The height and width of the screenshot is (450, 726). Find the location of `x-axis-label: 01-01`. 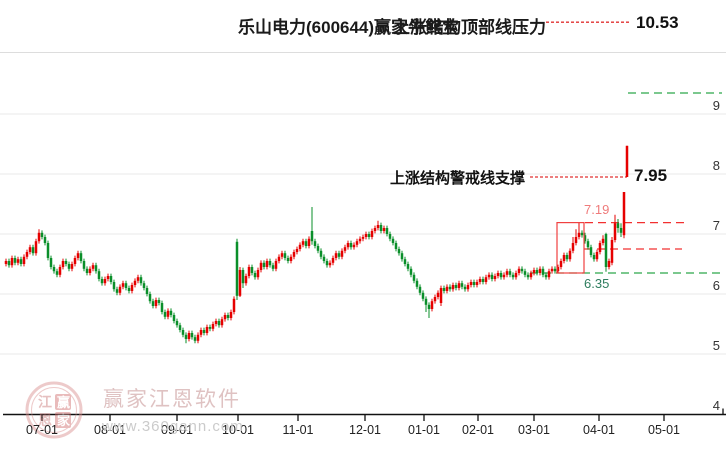

x-axis-label: 01-01 is located at coordinates (424, 430).